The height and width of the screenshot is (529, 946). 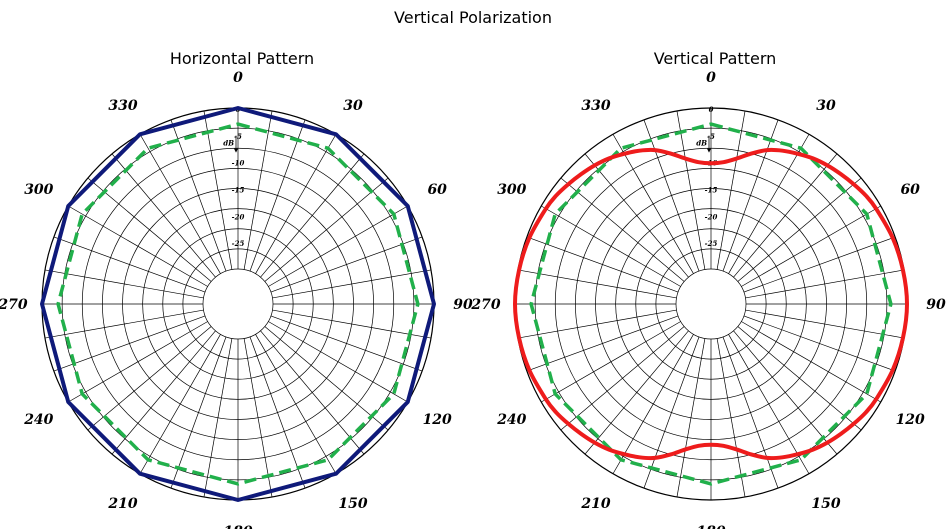 What do you see at coordinates (825, 504) in the screenshot?
I see `angle-tick-label: 150` at bounding box center [825, 504].